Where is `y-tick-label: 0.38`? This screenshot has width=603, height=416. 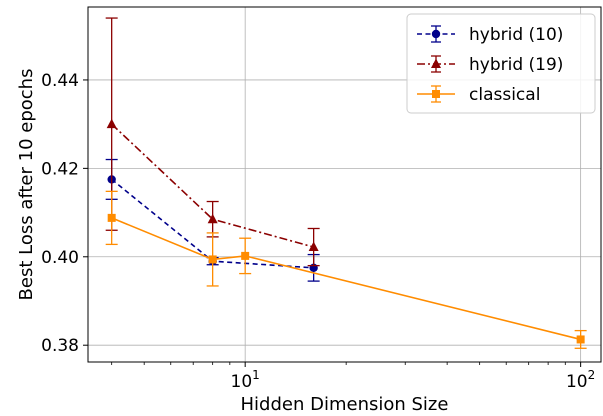
y-tick-label: 0.38 is located at coordinates (60, 346).